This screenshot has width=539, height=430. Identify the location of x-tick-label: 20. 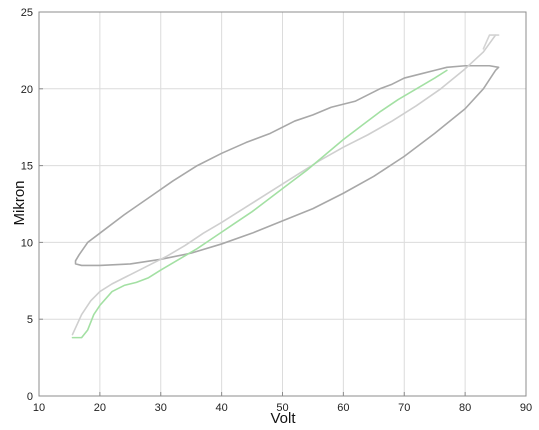
(100, 408).